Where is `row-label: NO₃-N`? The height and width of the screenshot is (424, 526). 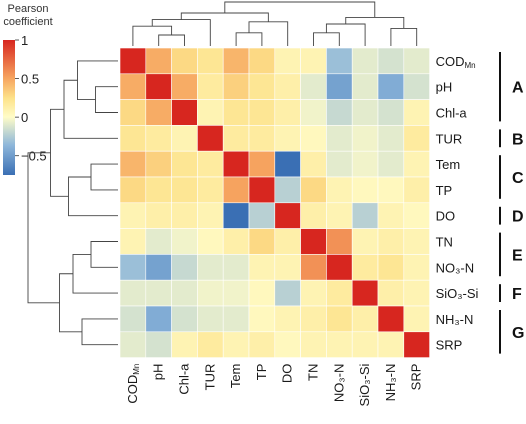
row-label: NO₃-N is located at coordinates (455, 267).